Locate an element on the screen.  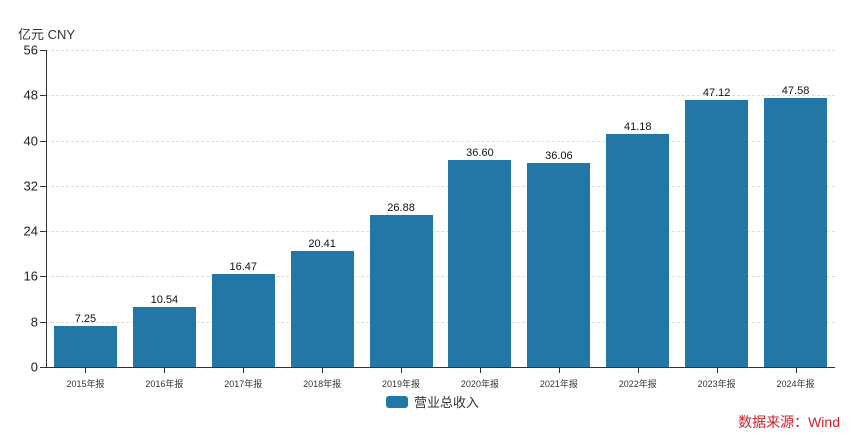
x-tick-label: 2015年报 is located at coordinates (85, 384).